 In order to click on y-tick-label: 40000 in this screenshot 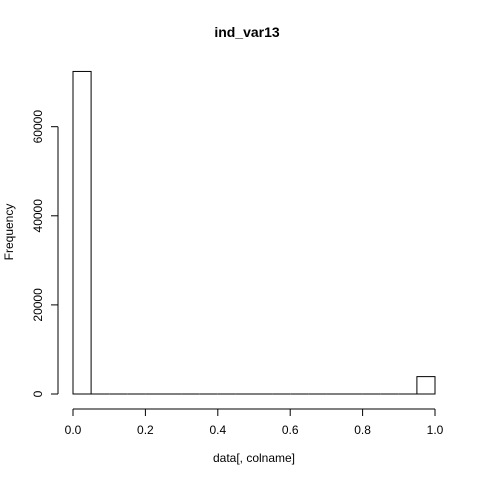, I will do `click(38, 216)`.